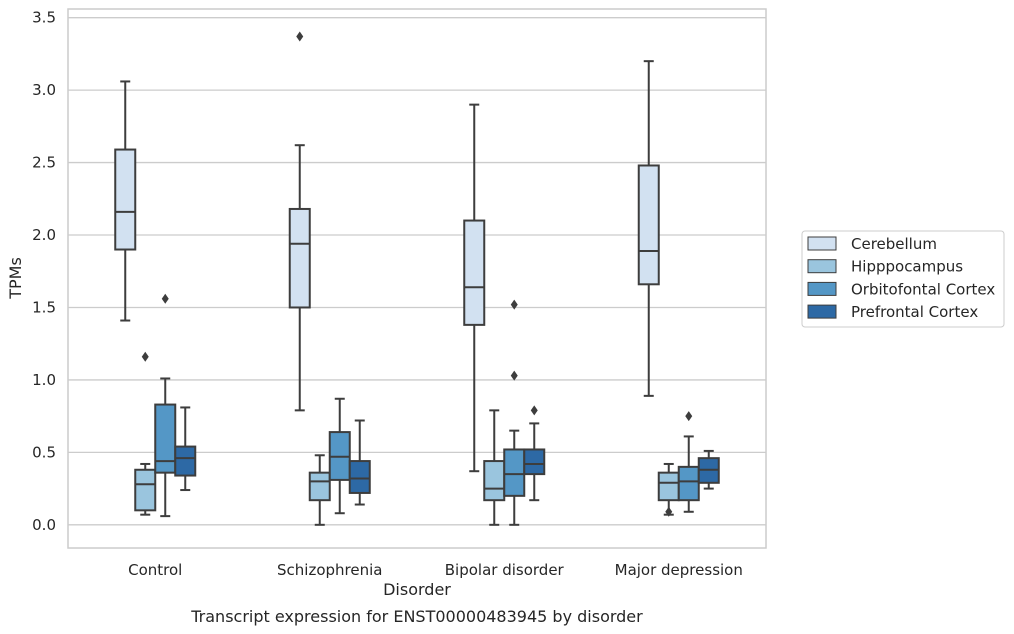  Describe the element at coordinates (923, 289) in the screenshot. I see `legend-label: Orbitofontal Cortex` at that location.